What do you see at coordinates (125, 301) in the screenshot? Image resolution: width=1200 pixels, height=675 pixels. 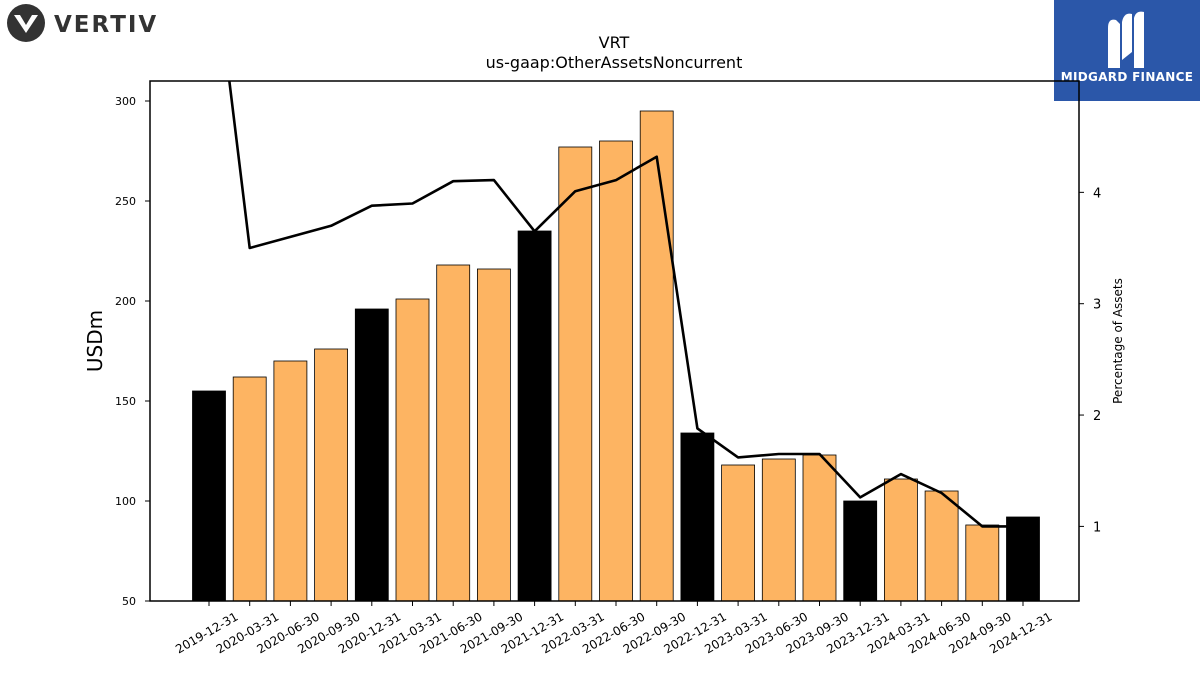 I see `y-tick-label: 200` at bounding box center [125, 301].